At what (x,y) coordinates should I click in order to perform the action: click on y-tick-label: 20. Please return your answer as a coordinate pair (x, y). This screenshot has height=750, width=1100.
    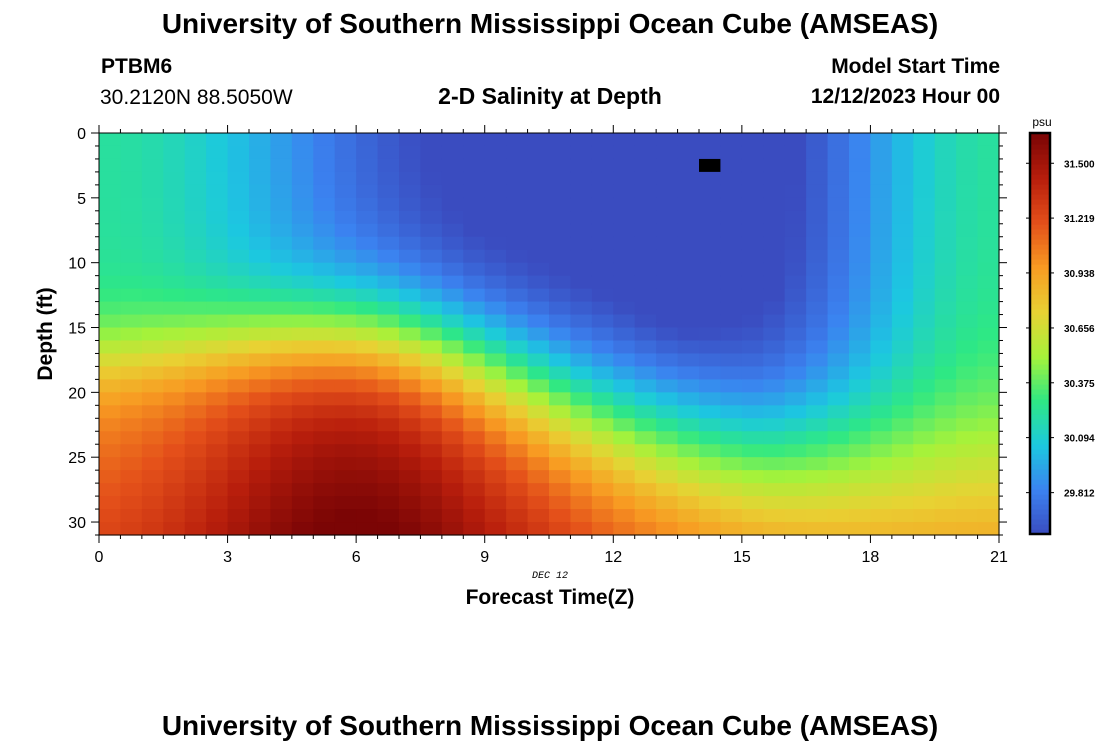
    Looking at the image, I should click on (77, 393).